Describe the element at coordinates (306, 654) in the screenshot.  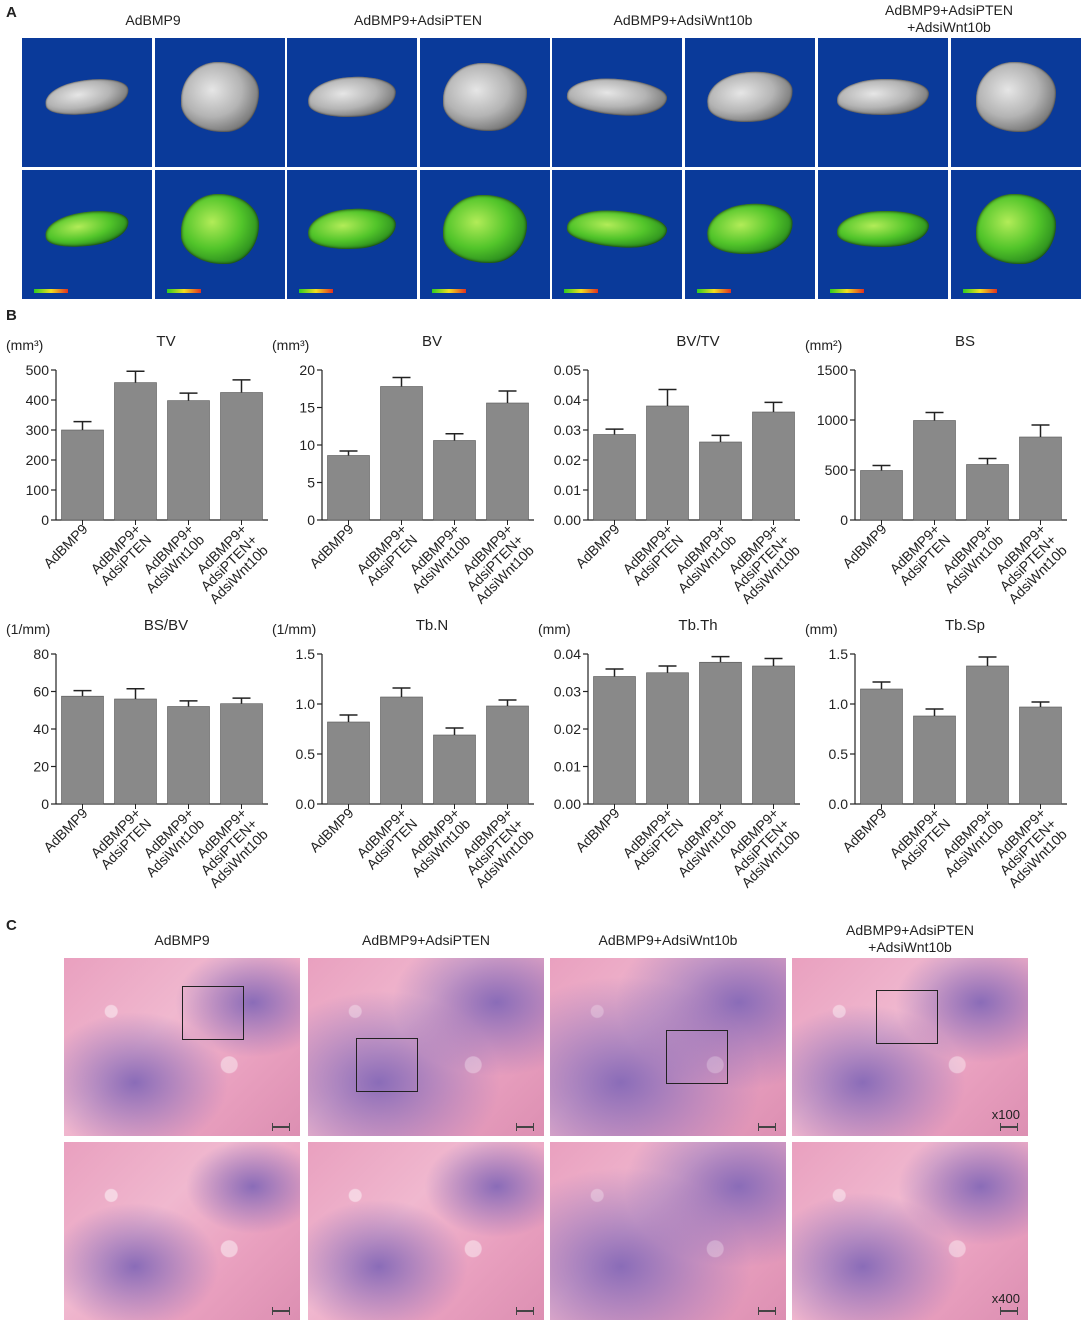
I see `y-tick-label: 1.5` at that location.